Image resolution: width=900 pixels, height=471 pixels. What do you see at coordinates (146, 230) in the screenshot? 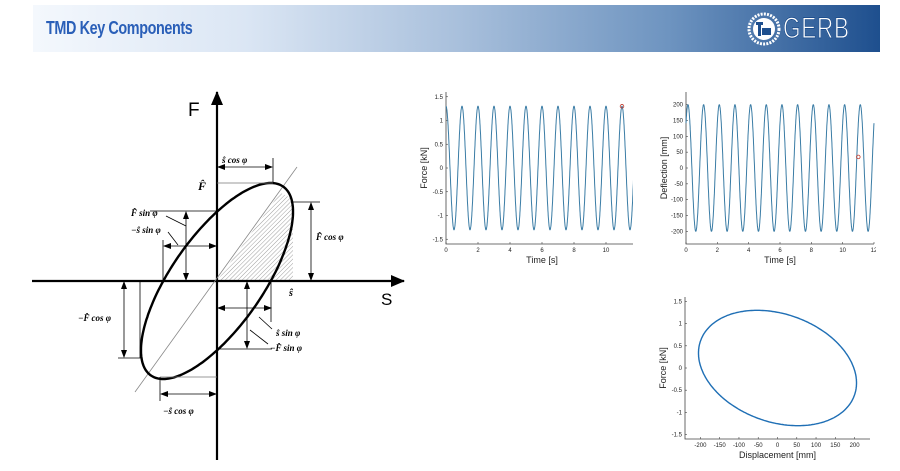
I see `label-neg-s-sin-phi: −ŝ sin φ` at bounding box center [146, 230].